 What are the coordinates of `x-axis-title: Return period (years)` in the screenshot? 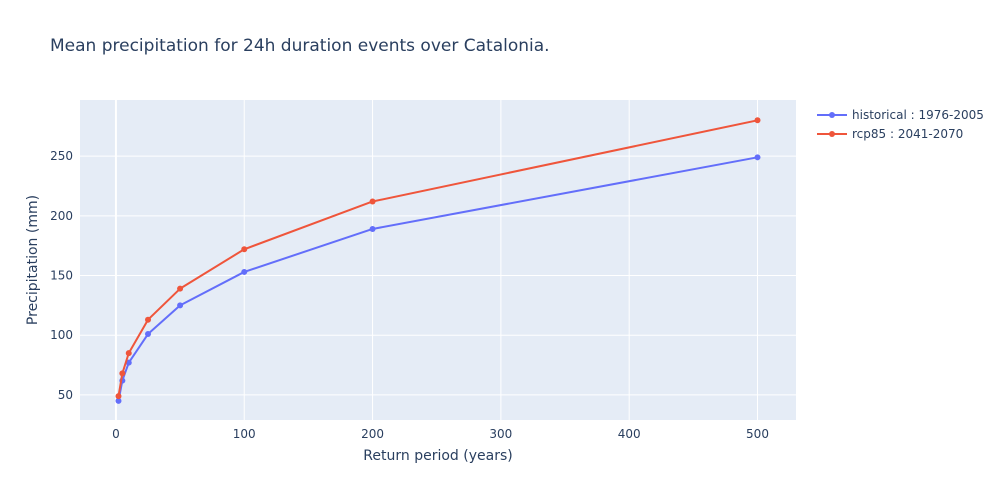 It's located at (437, 456).